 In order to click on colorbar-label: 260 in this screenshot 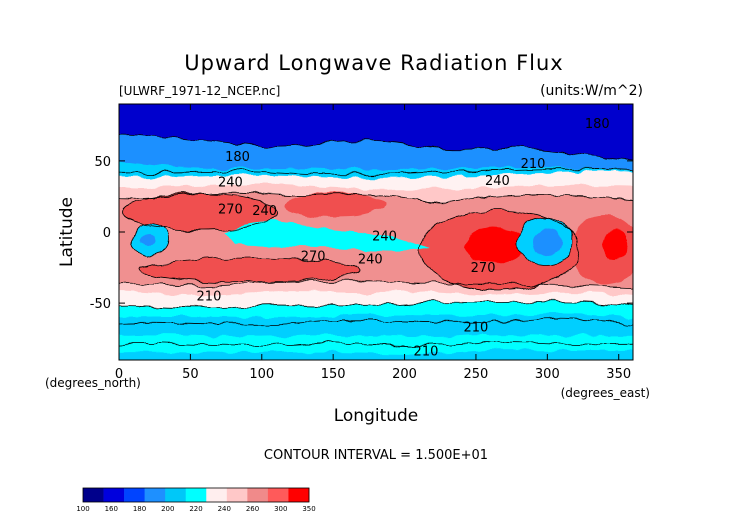, I will do `click(252, 509)`.